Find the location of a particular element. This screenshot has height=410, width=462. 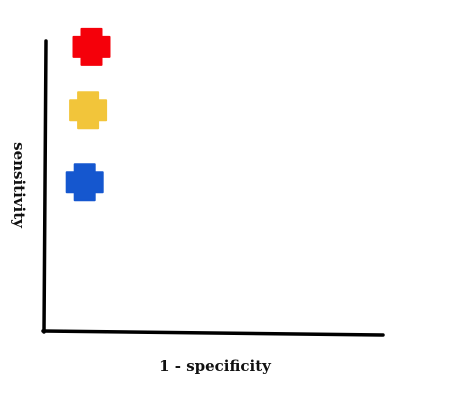

y-axis-line is located at coordinates (45, 186).